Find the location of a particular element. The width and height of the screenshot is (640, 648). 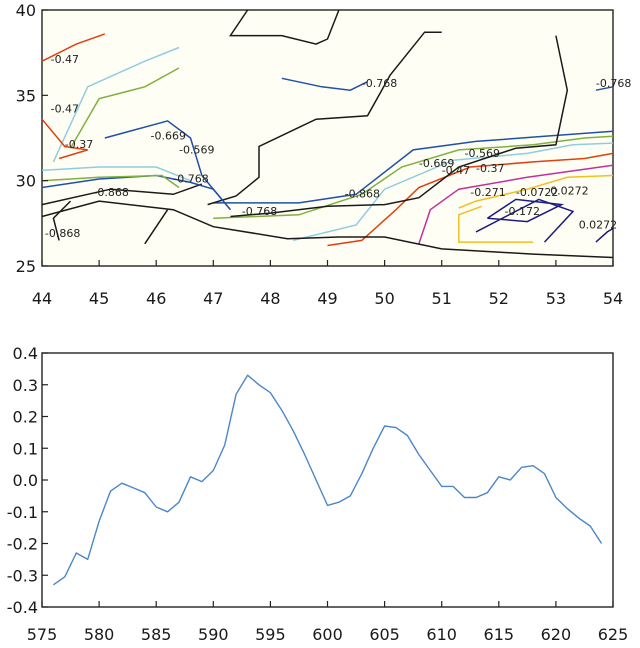

line-x-tick-label-8: 615 is located at coordinates (499, 634).